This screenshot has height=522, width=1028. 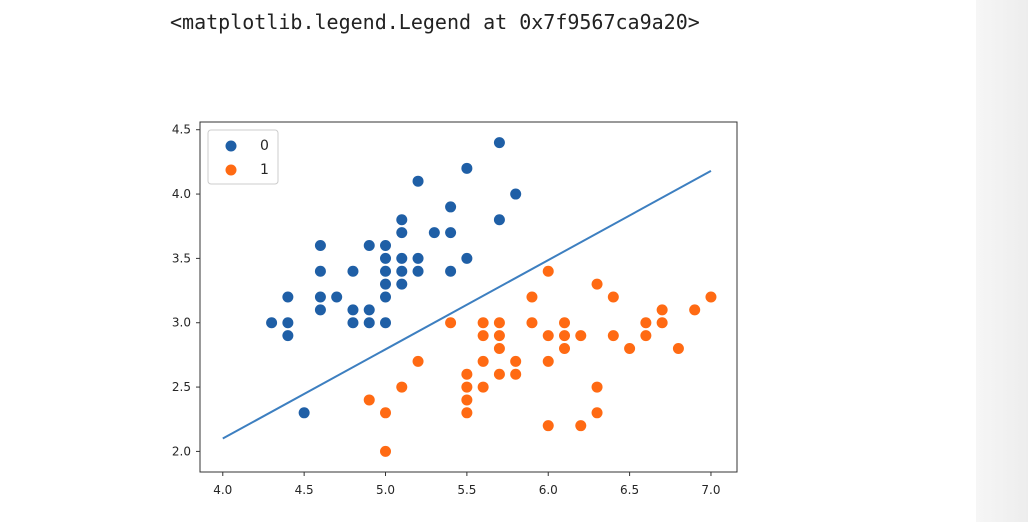 What do you see at coordinates (1002, 261) in the screenshot?
I see `scrollbar-gutter` at bounding box center [1002, 261].